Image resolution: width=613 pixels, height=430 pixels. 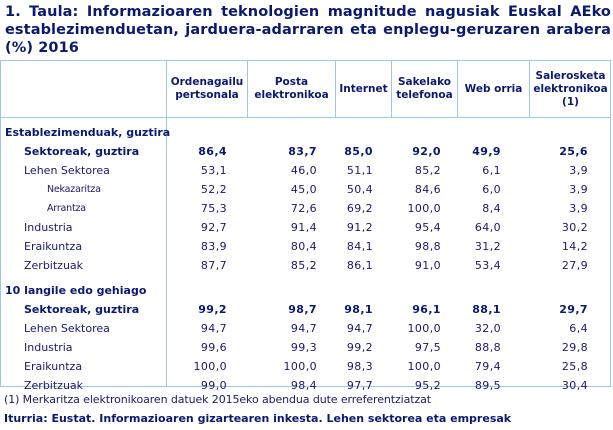 I want to click on cell-value: 31,2, so click(x=487, y=246).